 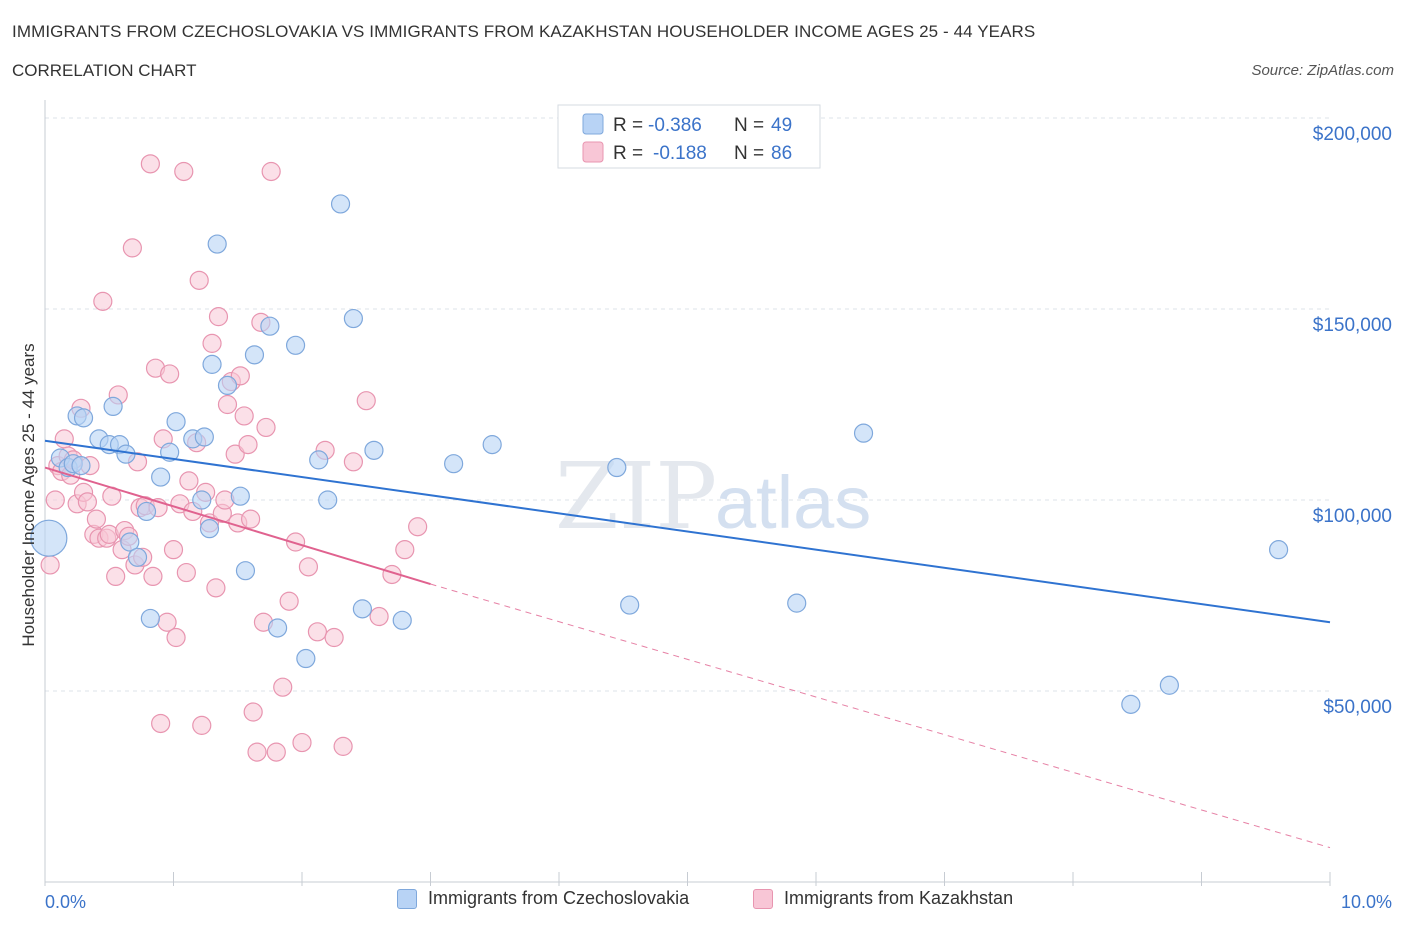 What do you see at coordinates (559, 898) in the screenshot?
I see `legend-label-czechoslovakia: Immigrants from Czechoslovakia` at bounding box center [559, 898].